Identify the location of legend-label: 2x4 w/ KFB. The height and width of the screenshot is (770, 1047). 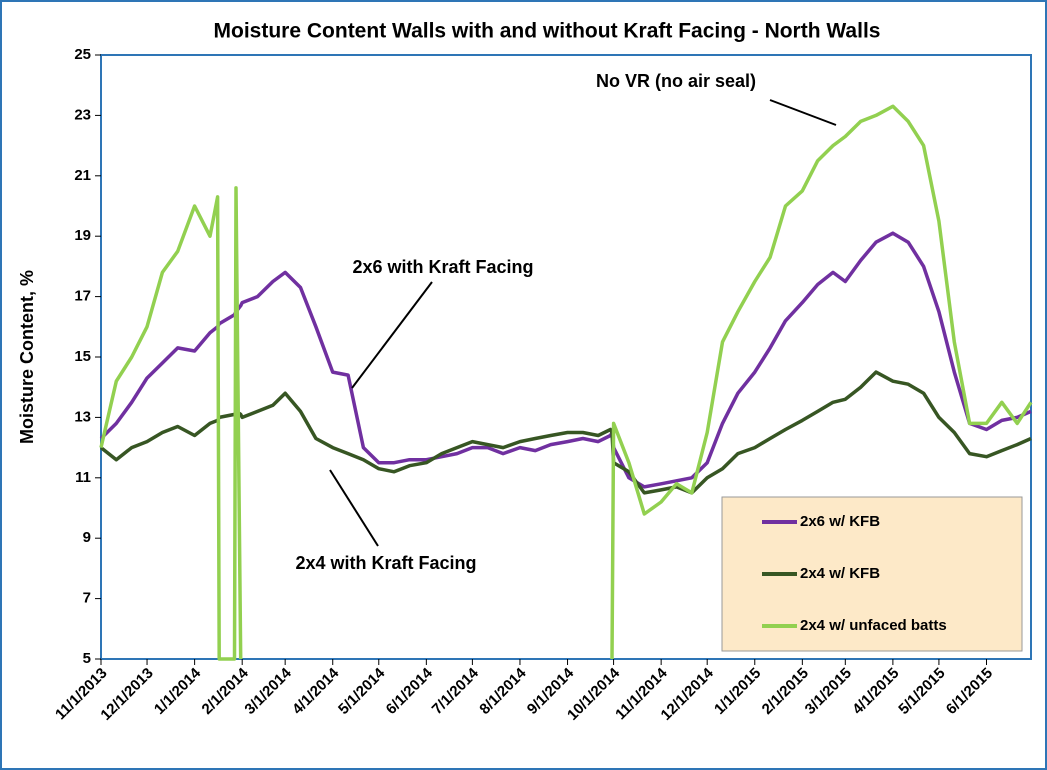
(840, 573).